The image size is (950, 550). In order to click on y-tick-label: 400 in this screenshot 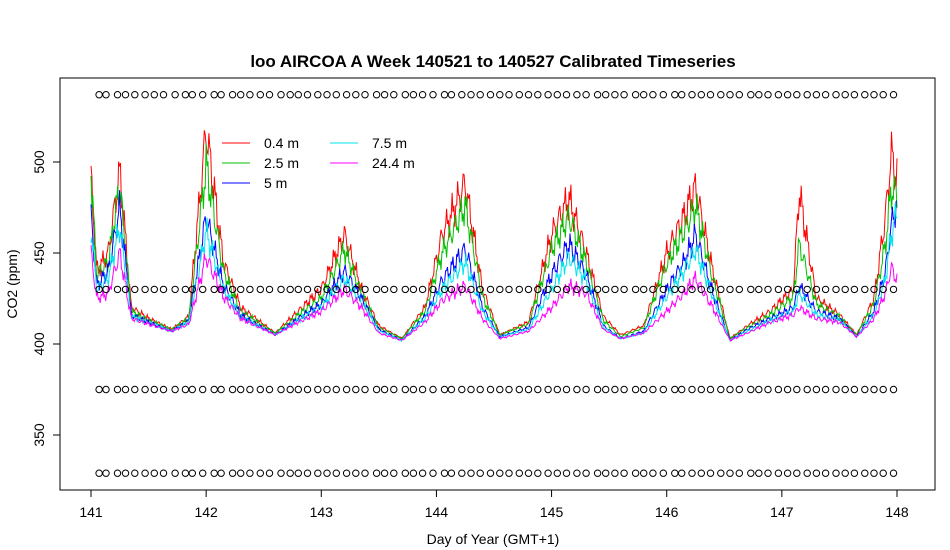, I will do `click(39, 344)`.